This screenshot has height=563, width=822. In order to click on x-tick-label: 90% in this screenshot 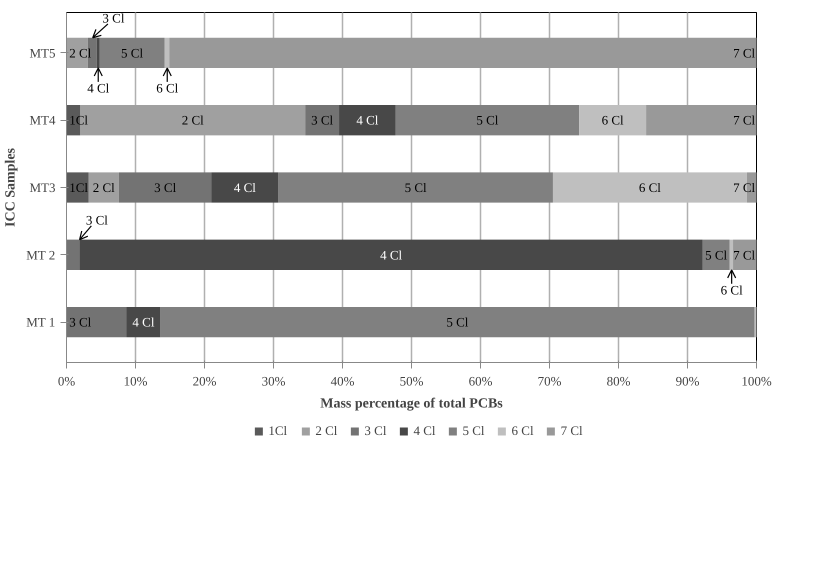, I will do `click(688, 381)`.